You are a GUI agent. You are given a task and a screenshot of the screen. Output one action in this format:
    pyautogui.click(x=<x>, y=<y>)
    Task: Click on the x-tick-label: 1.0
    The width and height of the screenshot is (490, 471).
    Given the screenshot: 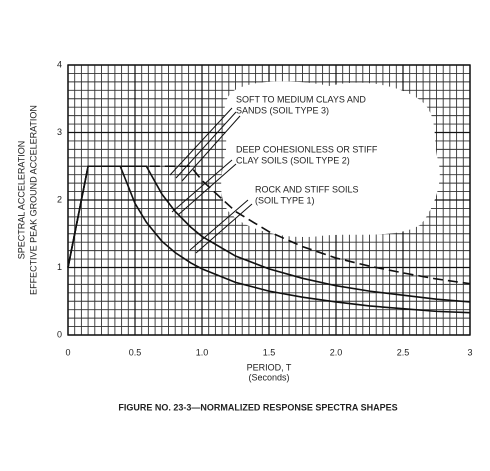 What is the action you would take?
    pyautogui.click(x=202, y=352)
    